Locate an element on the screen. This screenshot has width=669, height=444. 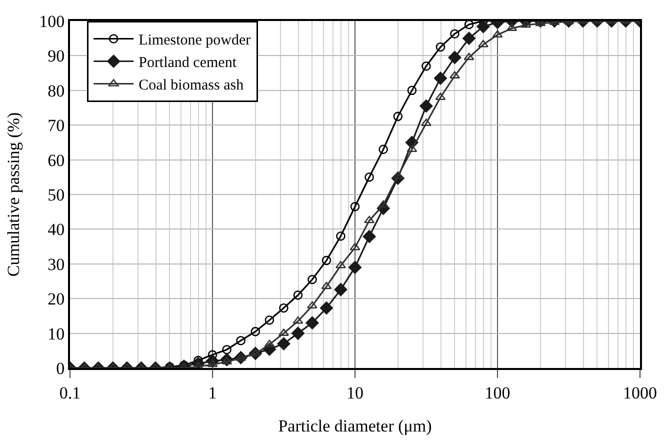
x-tick-label: 1 is located at coordinates (212, 392).